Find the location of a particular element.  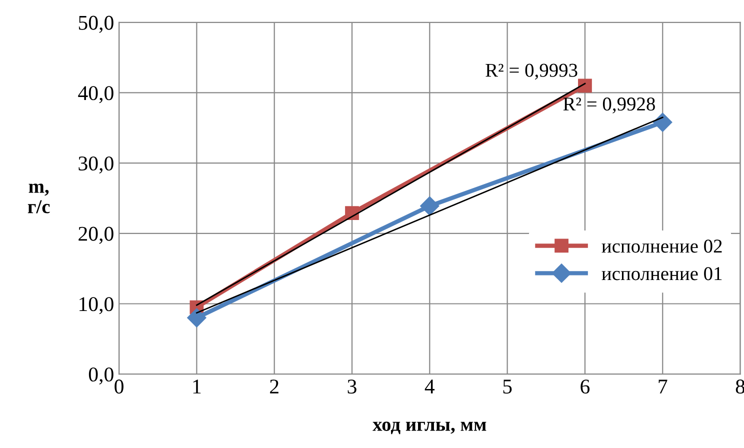

y-tick-label: 50,0 is located at coordinates (96, 24).